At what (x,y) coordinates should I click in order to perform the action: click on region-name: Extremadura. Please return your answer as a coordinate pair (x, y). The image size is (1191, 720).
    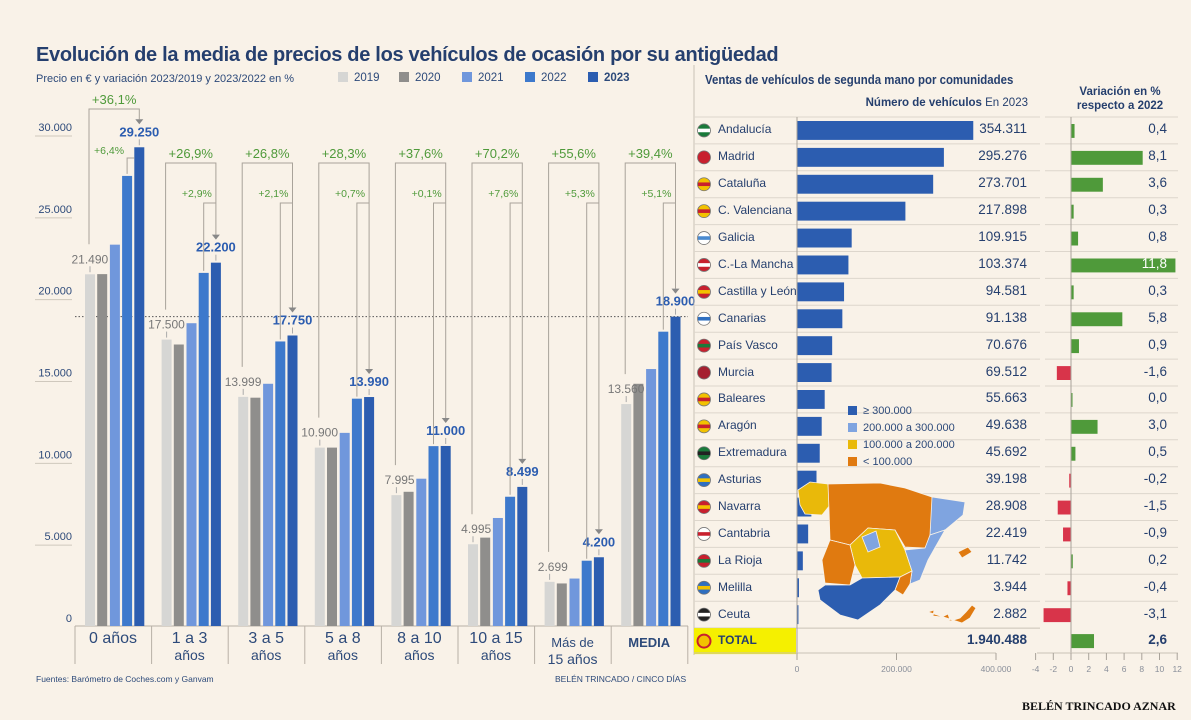
    Looking at the image, I should click on (752, 452).